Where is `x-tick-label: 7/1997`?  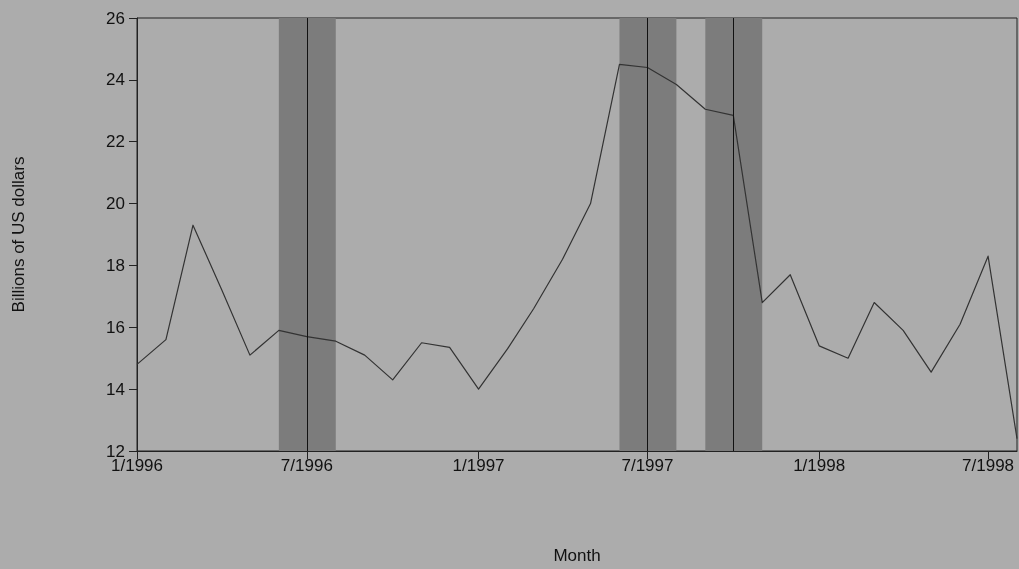 x-tick-label: 7/1997 is located at coordinates (647, 465).